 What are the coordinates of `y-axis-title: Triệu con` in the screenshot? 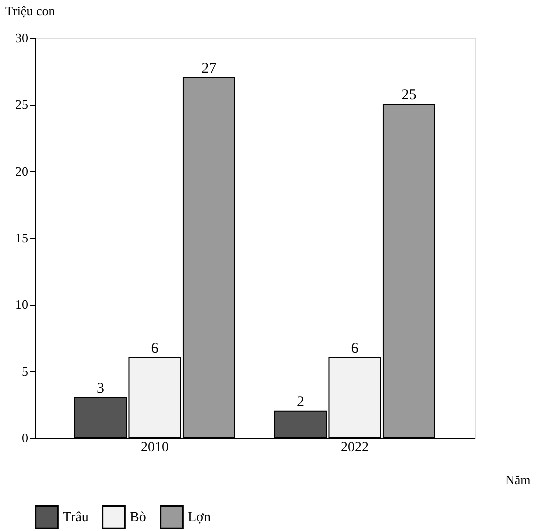 It's located at (31, 11).